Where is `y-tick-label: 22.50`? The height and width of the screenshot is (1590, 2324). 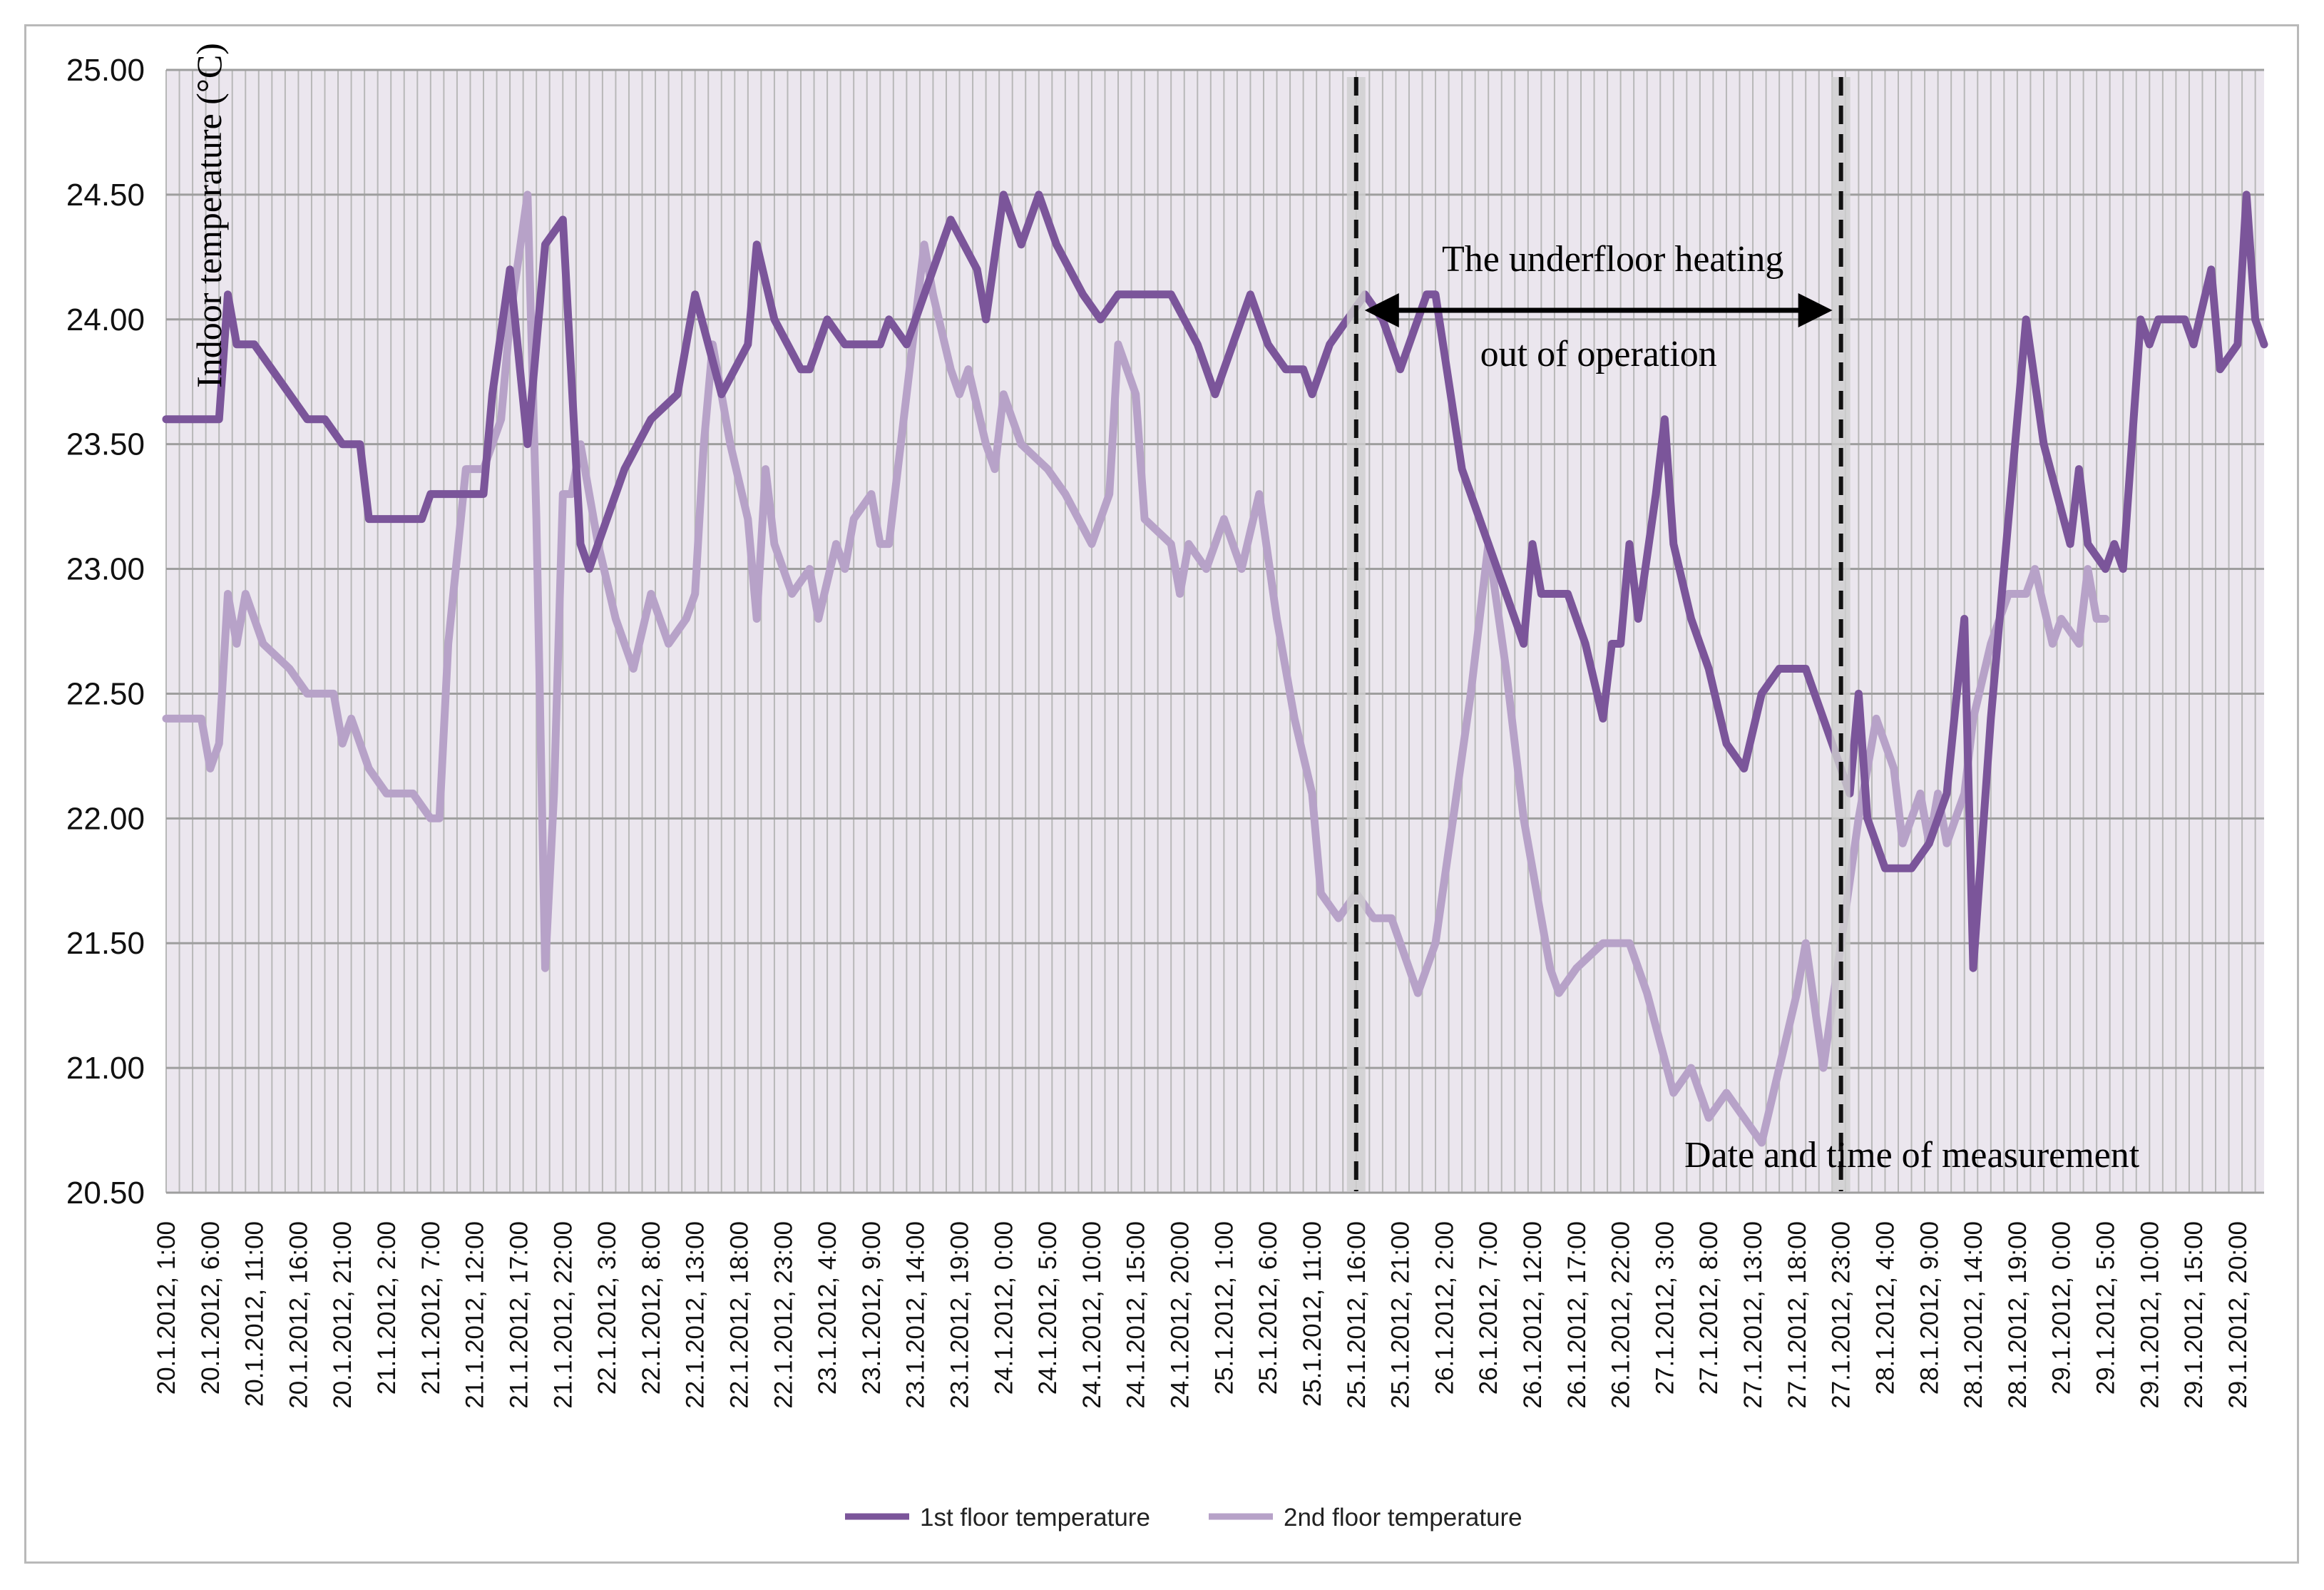 y-tick-label: 22.50 is located at coordinates (105, 693).